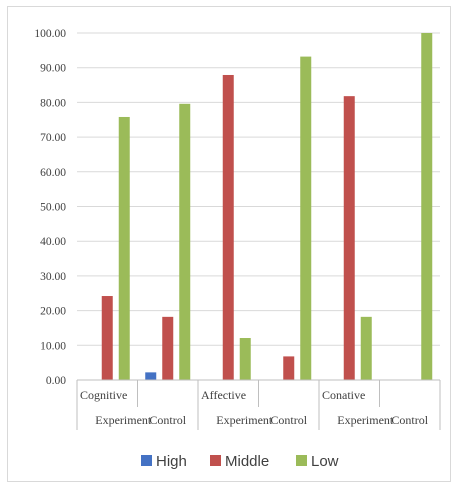 This screenshot has width=457, height=489. I want to click on legend-label-low: Low, so click(325, 461).